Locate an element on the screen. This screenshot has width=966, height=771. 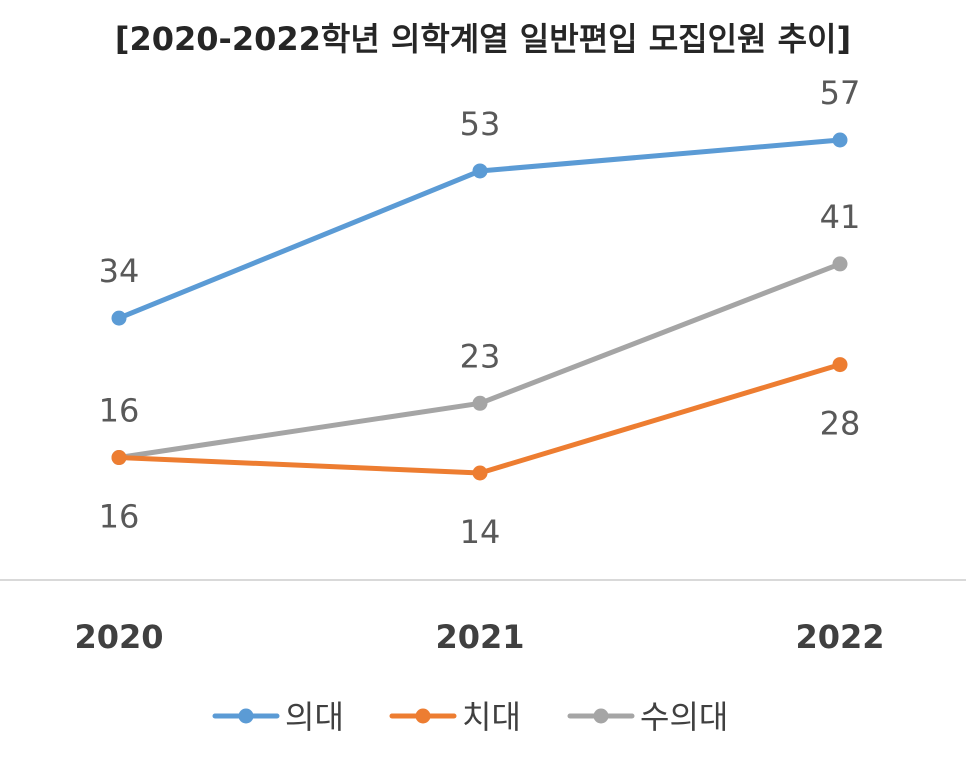
data-label: 53 is located at coordinates (480, 124).